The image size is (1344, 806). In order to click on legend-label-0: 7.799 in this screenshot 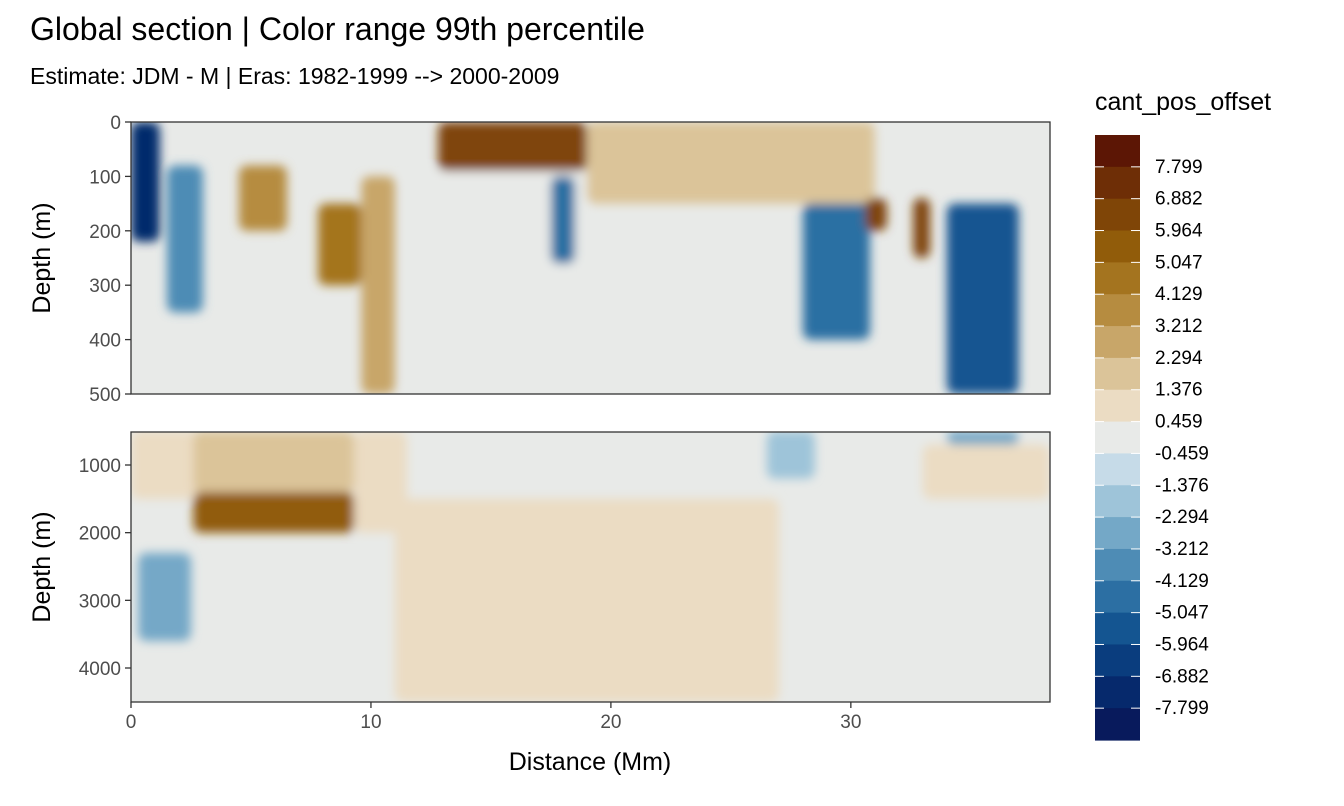, I will do `click(1179, 167)`.